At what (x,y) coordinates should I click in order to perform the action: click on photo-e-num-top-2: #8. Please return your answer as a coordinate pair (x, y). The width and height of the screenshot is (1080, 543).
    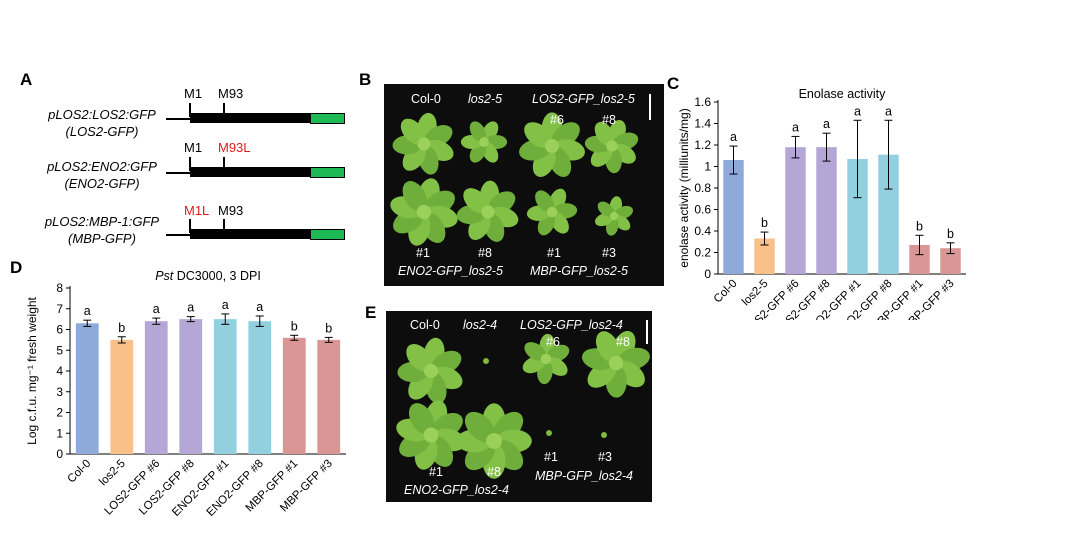
    Looking at the image, I should click on (623, 342).